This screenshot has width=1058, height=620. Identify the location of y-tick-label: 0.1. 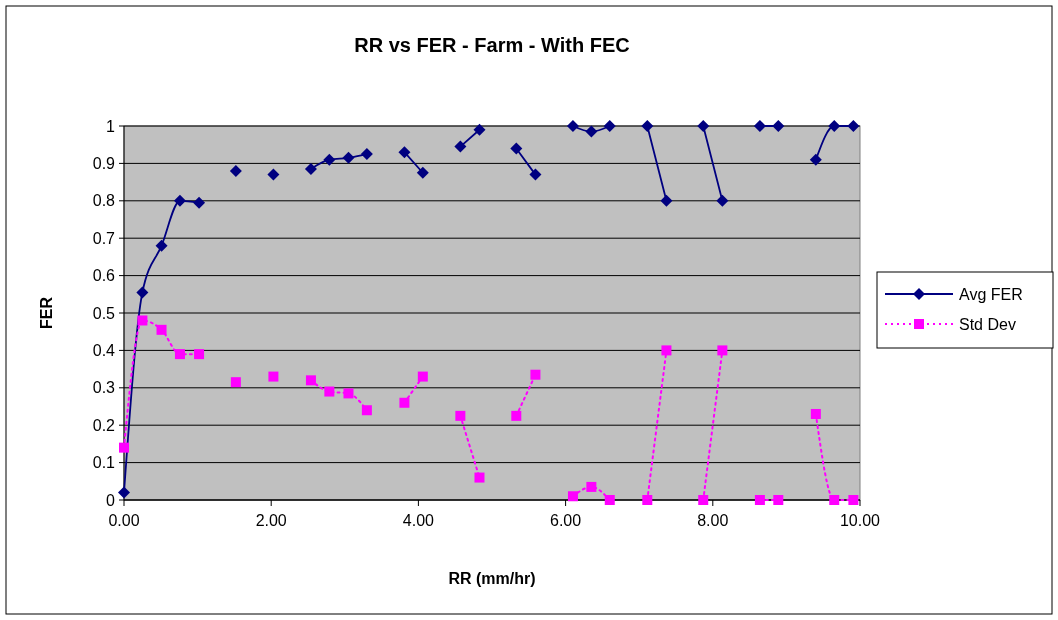
(104, 463).